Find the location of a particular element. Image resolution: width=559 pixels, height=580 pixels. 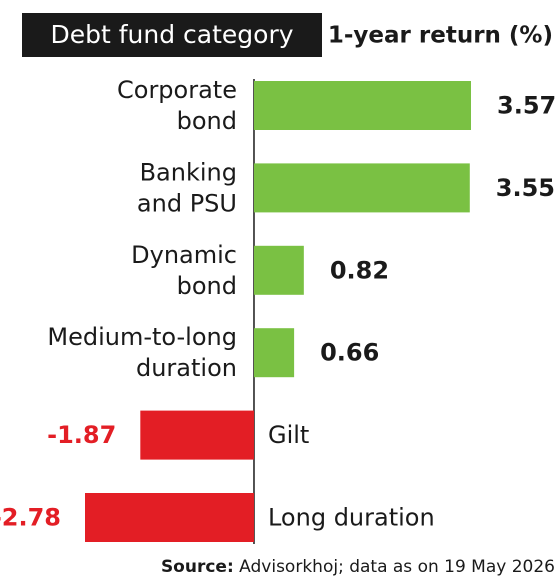

source-text: Advisorkhoj; data as on 19 May 2026 is located at coordinates (397, 567).